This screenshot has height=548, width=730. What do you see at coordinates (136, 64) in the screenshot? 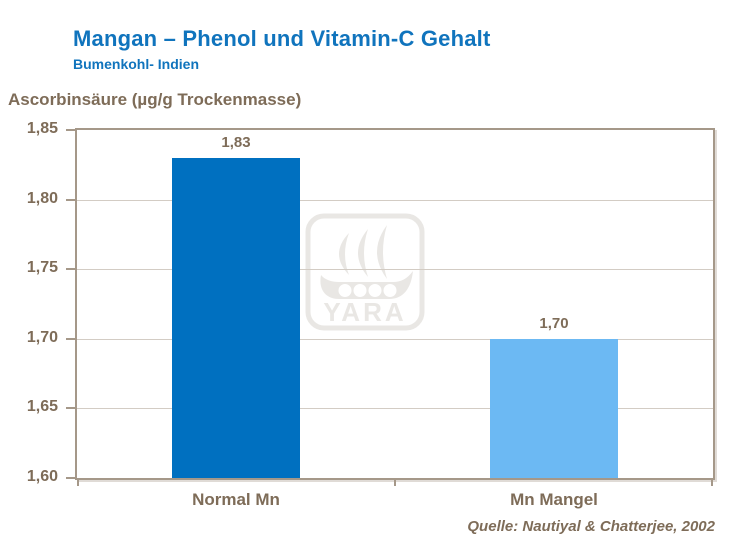
I see `slide-subtitle: Bumenkohl- Indien` at bounding box center [136, 64].